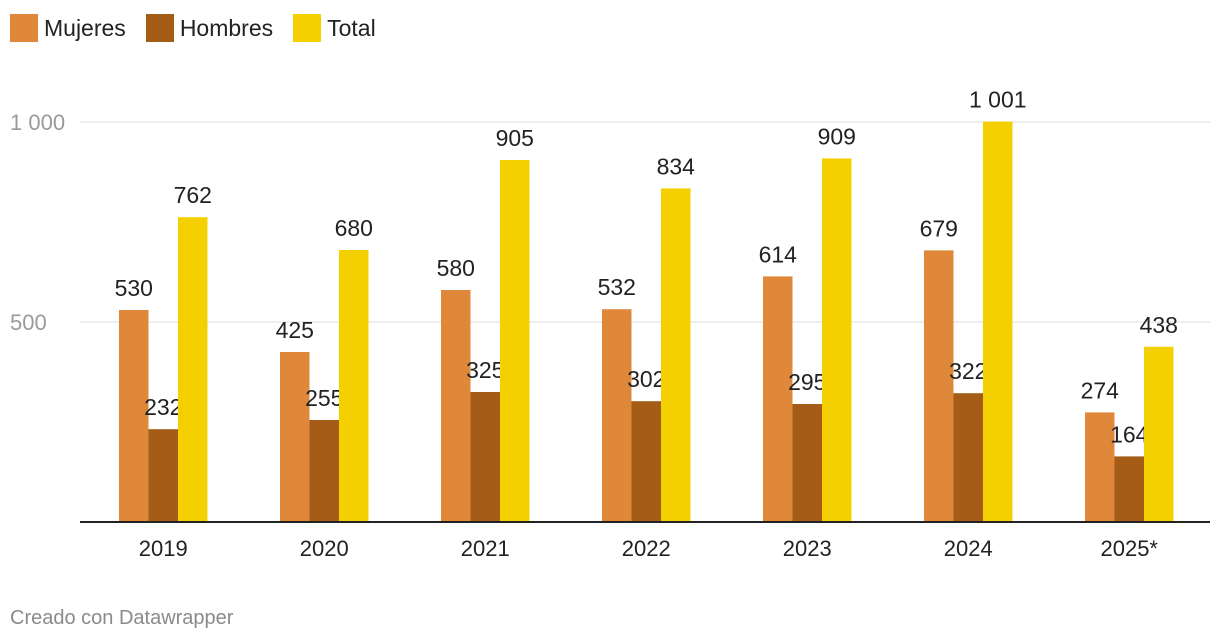  What do you see at coordinates (485, 370) in the screenshot?
I see `value-label-hombres-2021: 325` at bounding box center [485, 370].